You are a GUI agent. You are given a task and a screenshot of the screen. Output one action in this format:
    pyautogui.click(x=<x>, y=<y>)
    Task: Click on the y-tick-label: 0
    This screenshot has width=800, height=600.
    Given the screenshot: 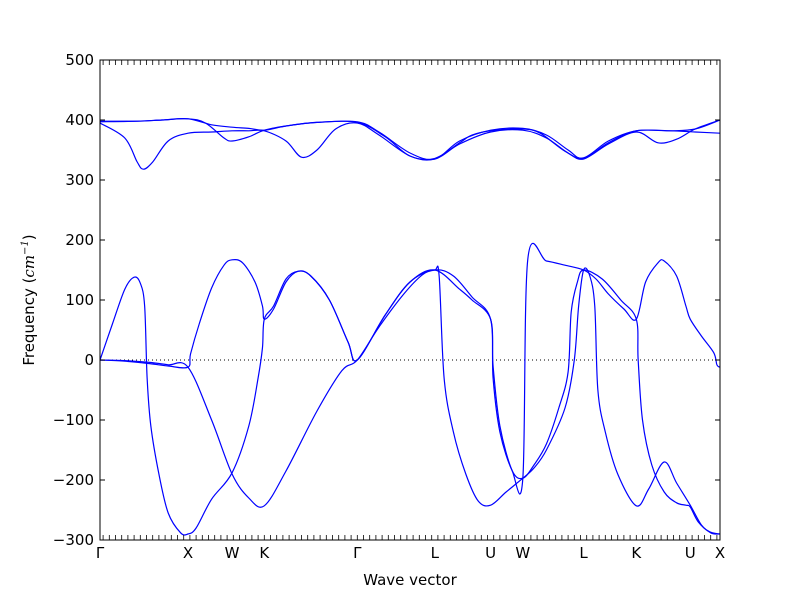 What is the action you would take?
    pyautogui.click(x=89, y=360)
    